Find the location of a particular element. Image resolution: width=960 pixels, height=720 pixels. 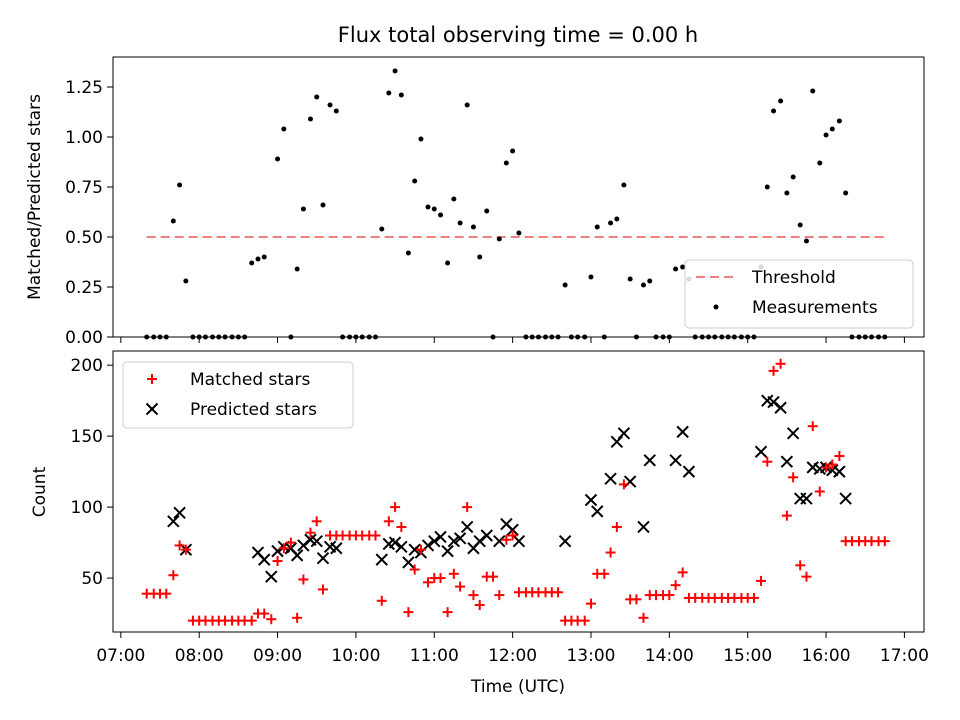

x-tick-label: 07:00 is located at coordinates (120, 656).